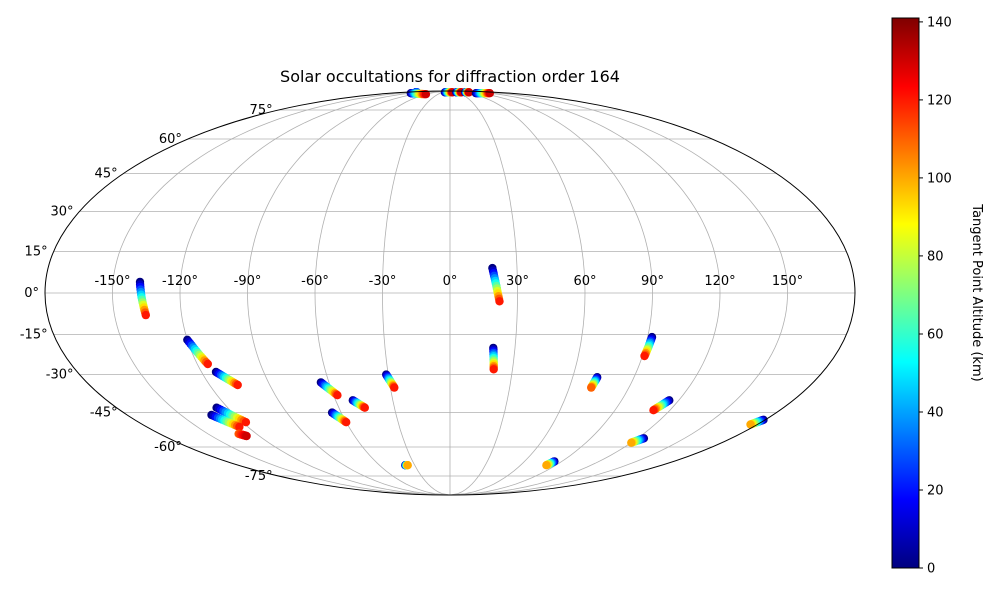 The height and width of the screenshot is (592, 998). I want to click on colorbar-tick-label: 140, so click(939, 22).